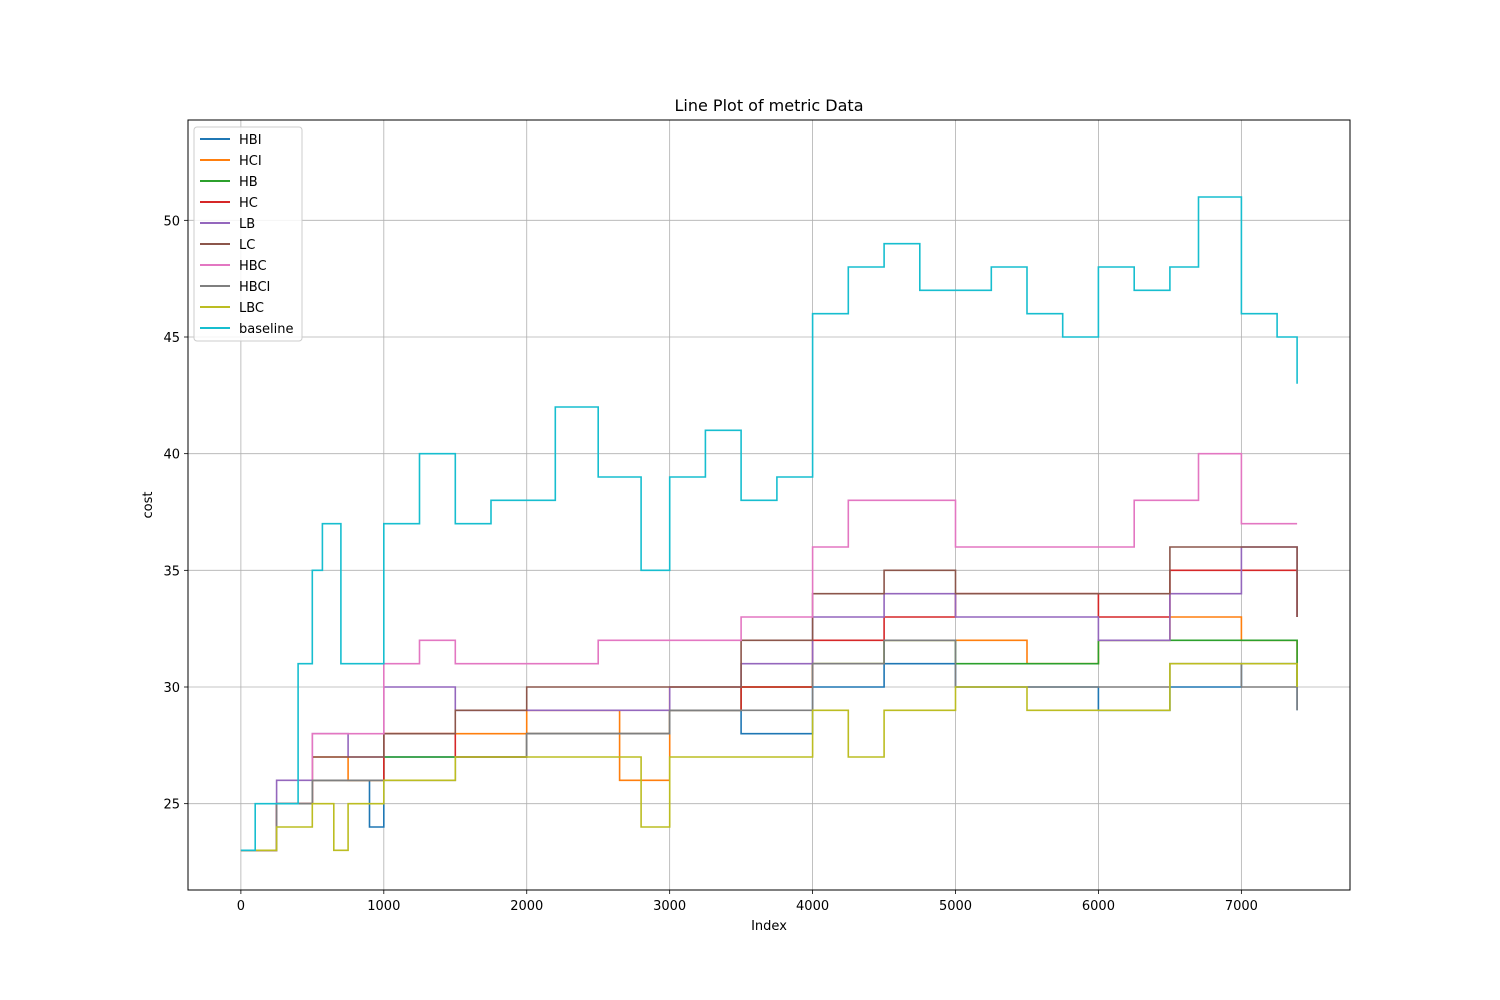 The width and height of the screenshot is (1500, 1000). I want to click on y-axis-label: cost, so click(148, 505).